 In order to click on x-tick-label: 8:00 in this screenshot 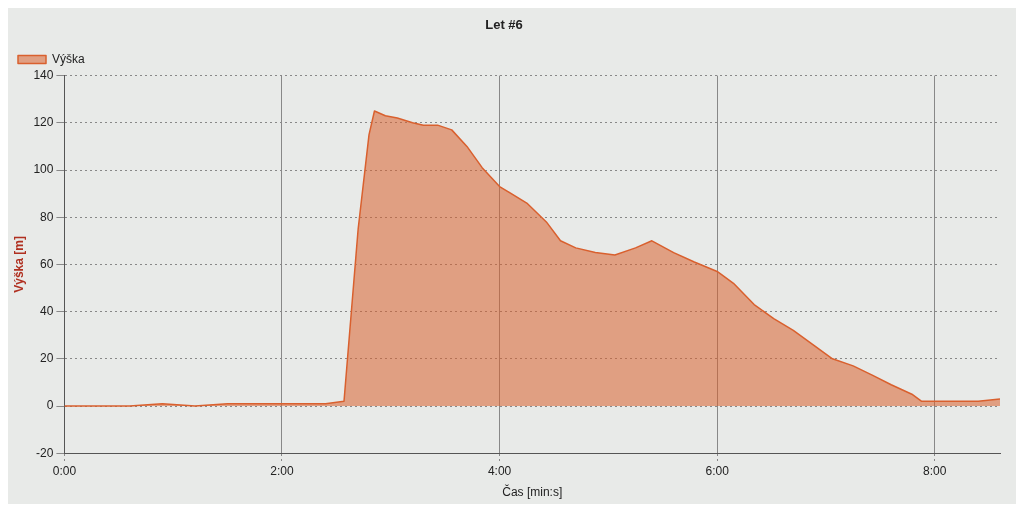, I will do `click(935, 470)`.